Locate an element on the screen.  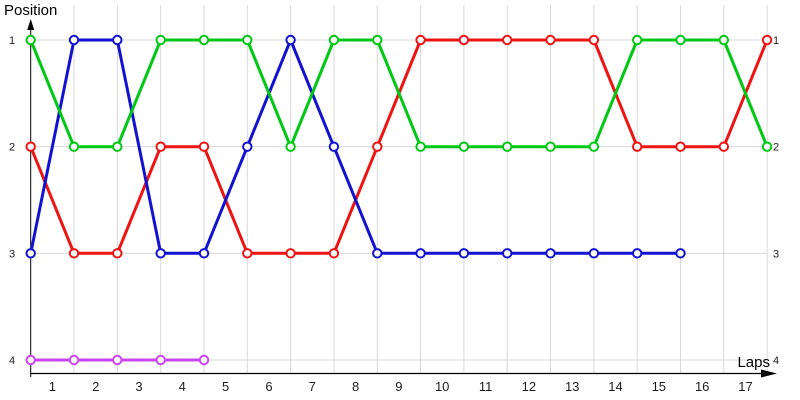
x-tick-label: 15 is located at coordinates (659, 386).